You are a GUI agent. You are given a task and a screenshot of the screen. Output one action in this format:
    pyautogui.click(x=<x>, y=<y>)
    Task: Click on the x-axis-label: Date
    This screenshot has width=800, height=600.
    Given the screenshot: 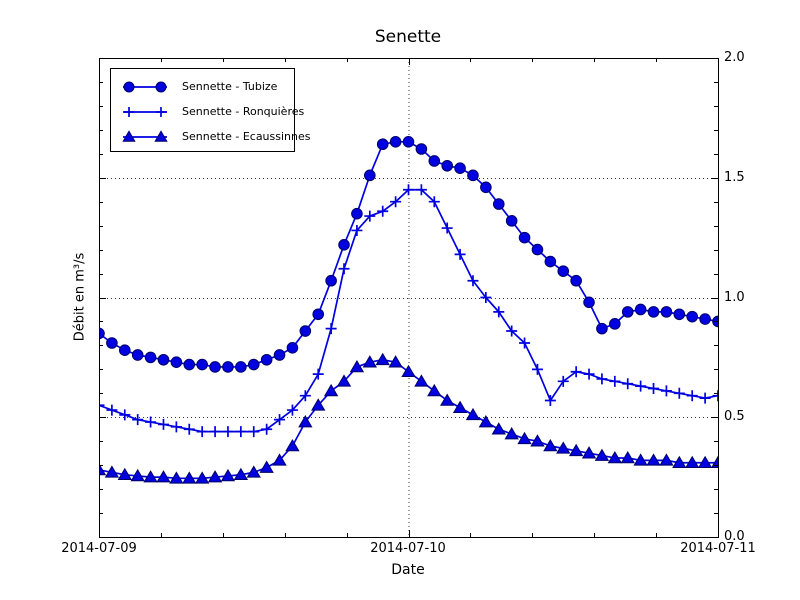 What is the action you would take?
    pyautogui.click(x=408, y=570)
    